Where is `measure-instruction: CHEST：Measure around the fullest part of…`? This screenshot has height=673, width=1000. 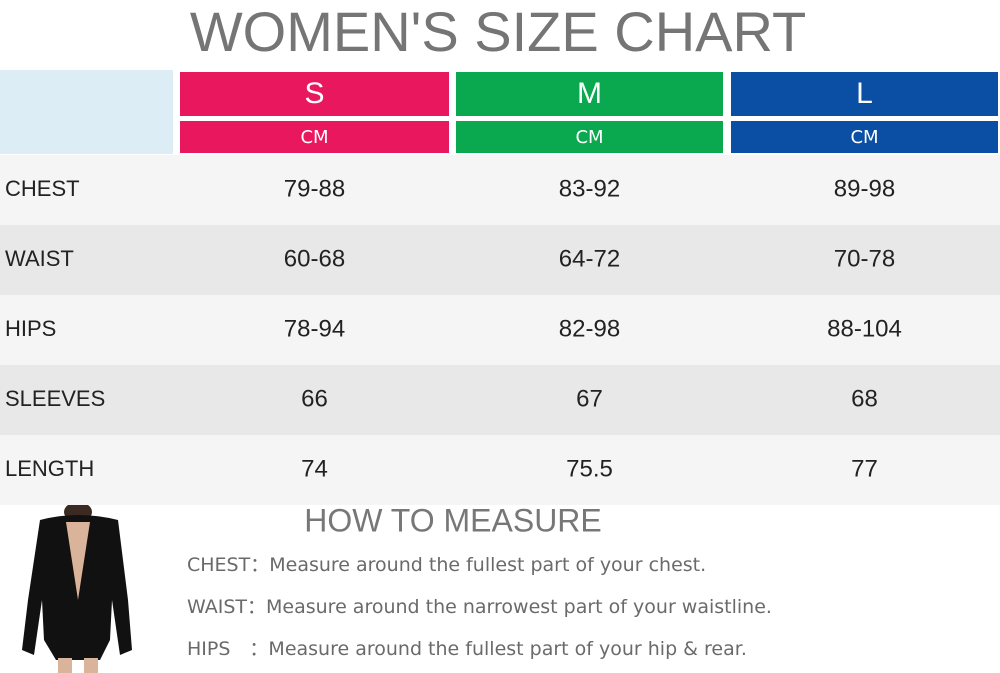
measure-instruction: CHEST：Measure around the fullest part of… is located at coordinates (446, 565).